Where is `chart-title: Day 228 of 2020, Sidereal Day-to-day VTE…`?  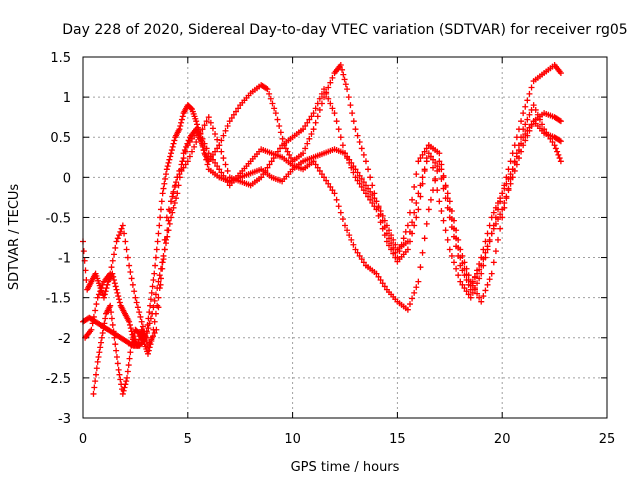
chart-title: Day 228 of 2020, Sidereal Day-to-day VTE… is located at coordinates (344, 30).